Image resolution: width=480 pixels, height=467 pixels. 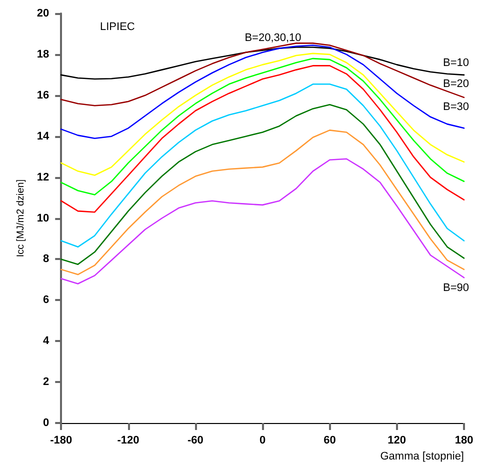 I want to click on y-tick-label: 18, so click(x=43, y=54).